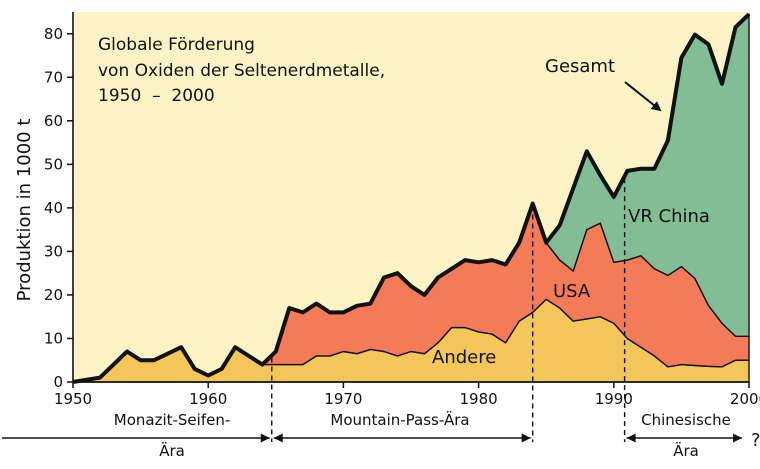 This screenshot has height=469, width=760. I want to click on y-tick-label-40: 40, so click(53, 208).